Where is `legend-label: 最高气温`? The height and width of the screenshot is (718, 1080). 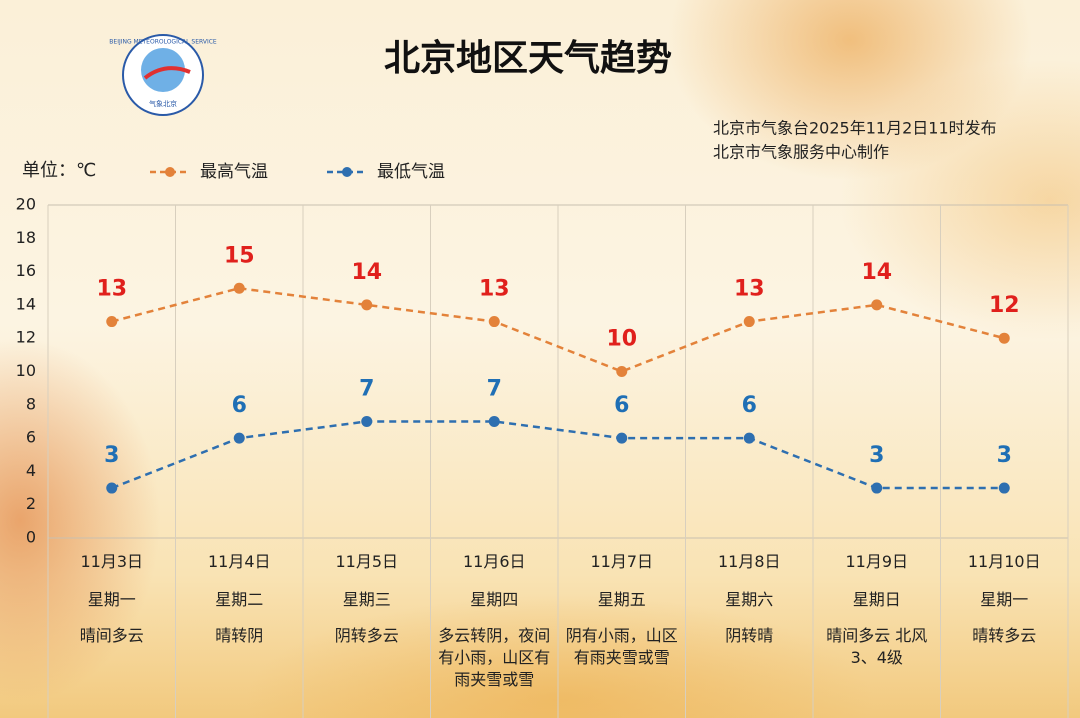
legend-label: 最高气温 is located at coordinates (234, 172).